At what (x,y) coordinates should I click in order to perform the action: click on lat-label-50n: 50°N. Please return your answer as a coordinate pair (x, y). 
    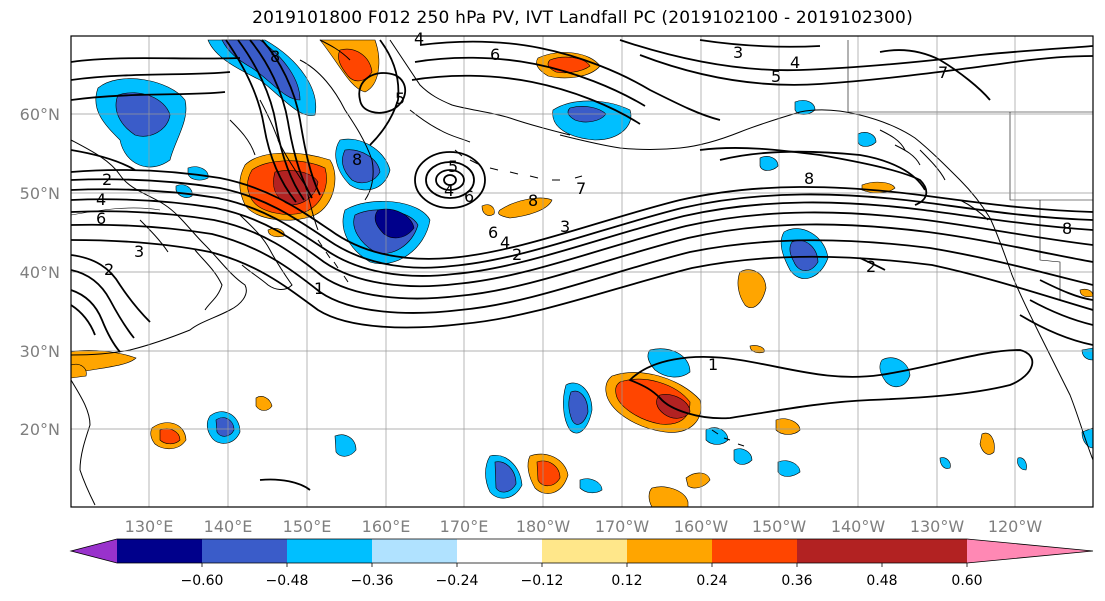
    Looking at the image, I should click on (40, 193).